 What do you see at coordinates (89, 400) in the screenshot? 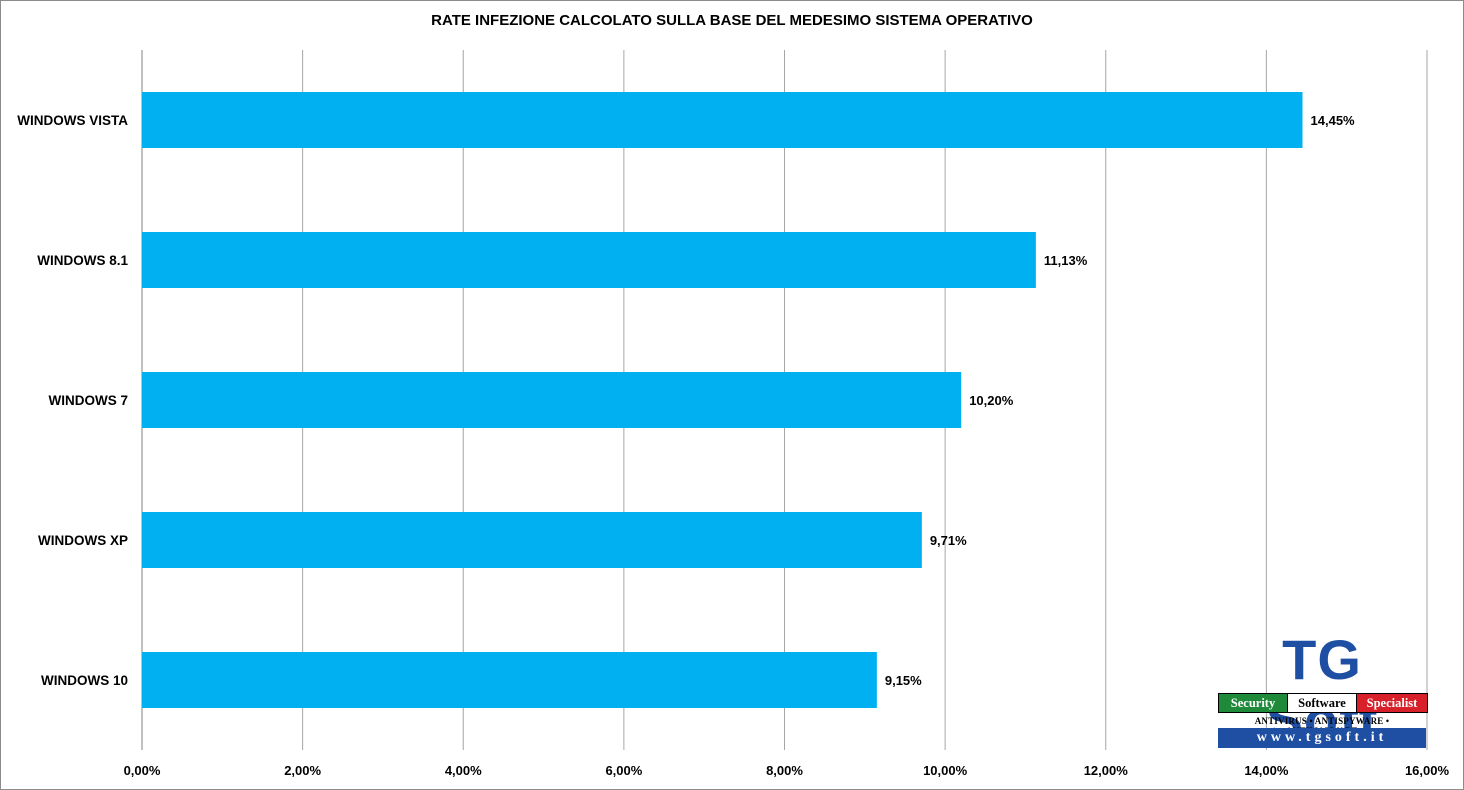
I see `category-label: WINDOWS 7` at bounding box center [89, 400].